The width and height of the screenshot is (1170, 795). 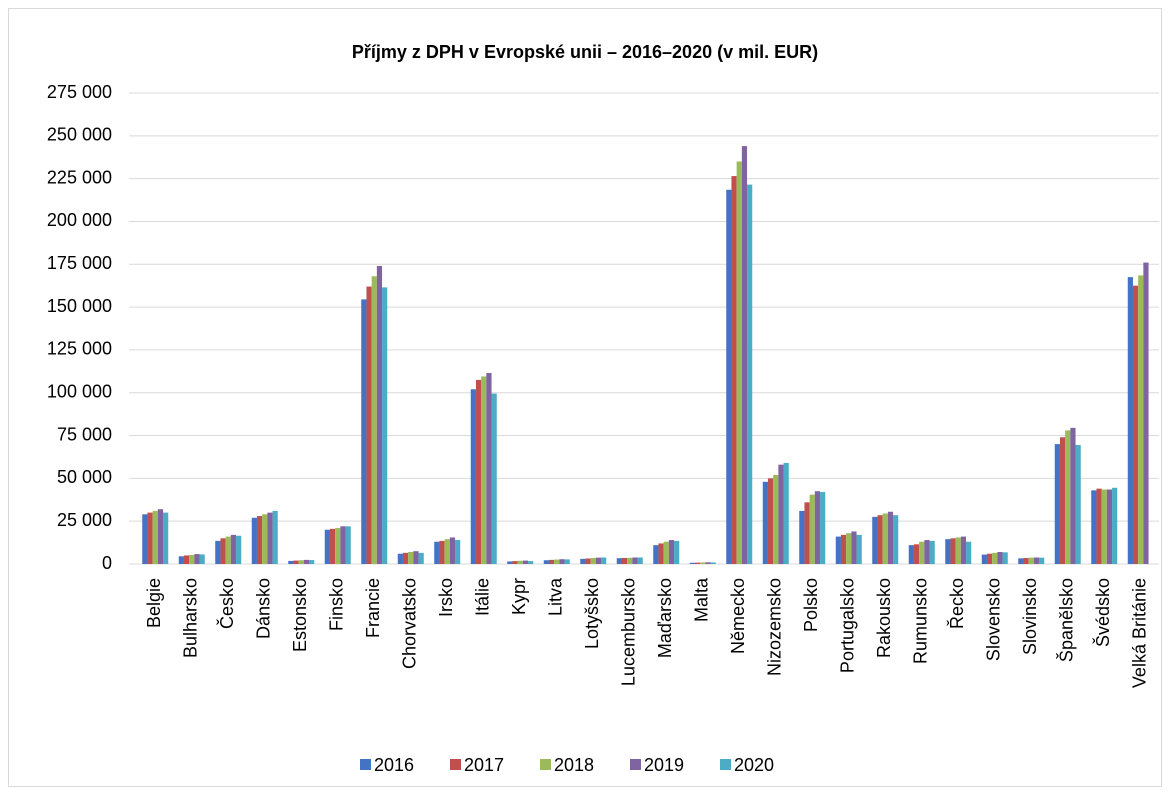 I want to click on x-tick-label: Rakousko, so click(x=884, y=618).